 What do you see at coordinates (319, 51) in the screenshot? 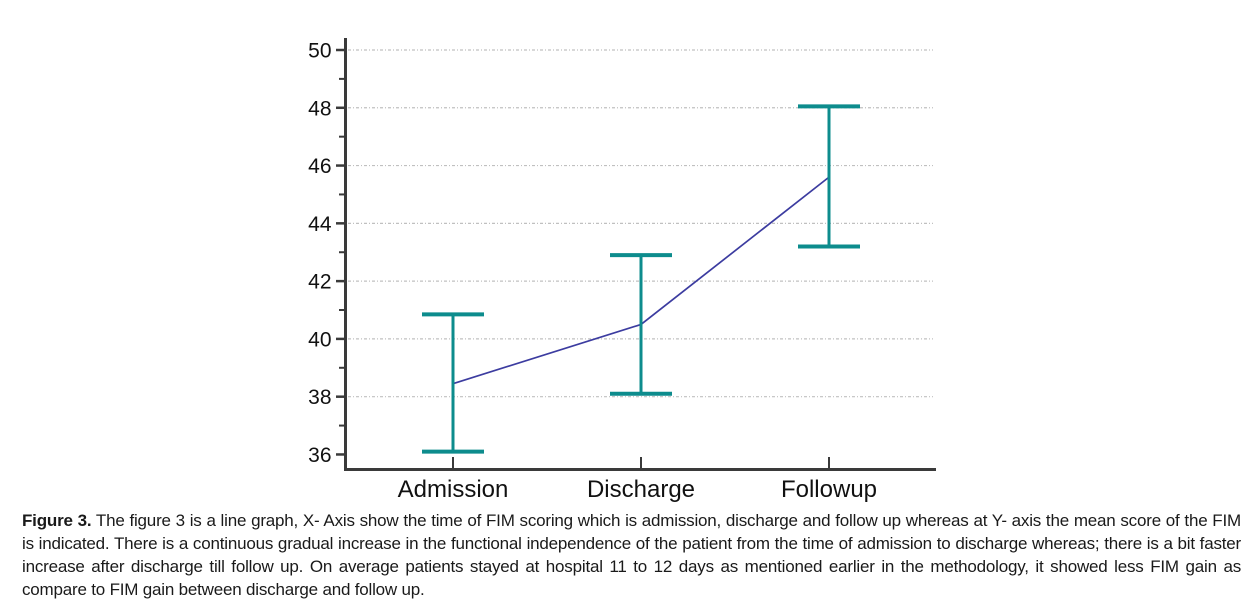
I see `y-tick-label: 50` at bounding box center [319, 51].